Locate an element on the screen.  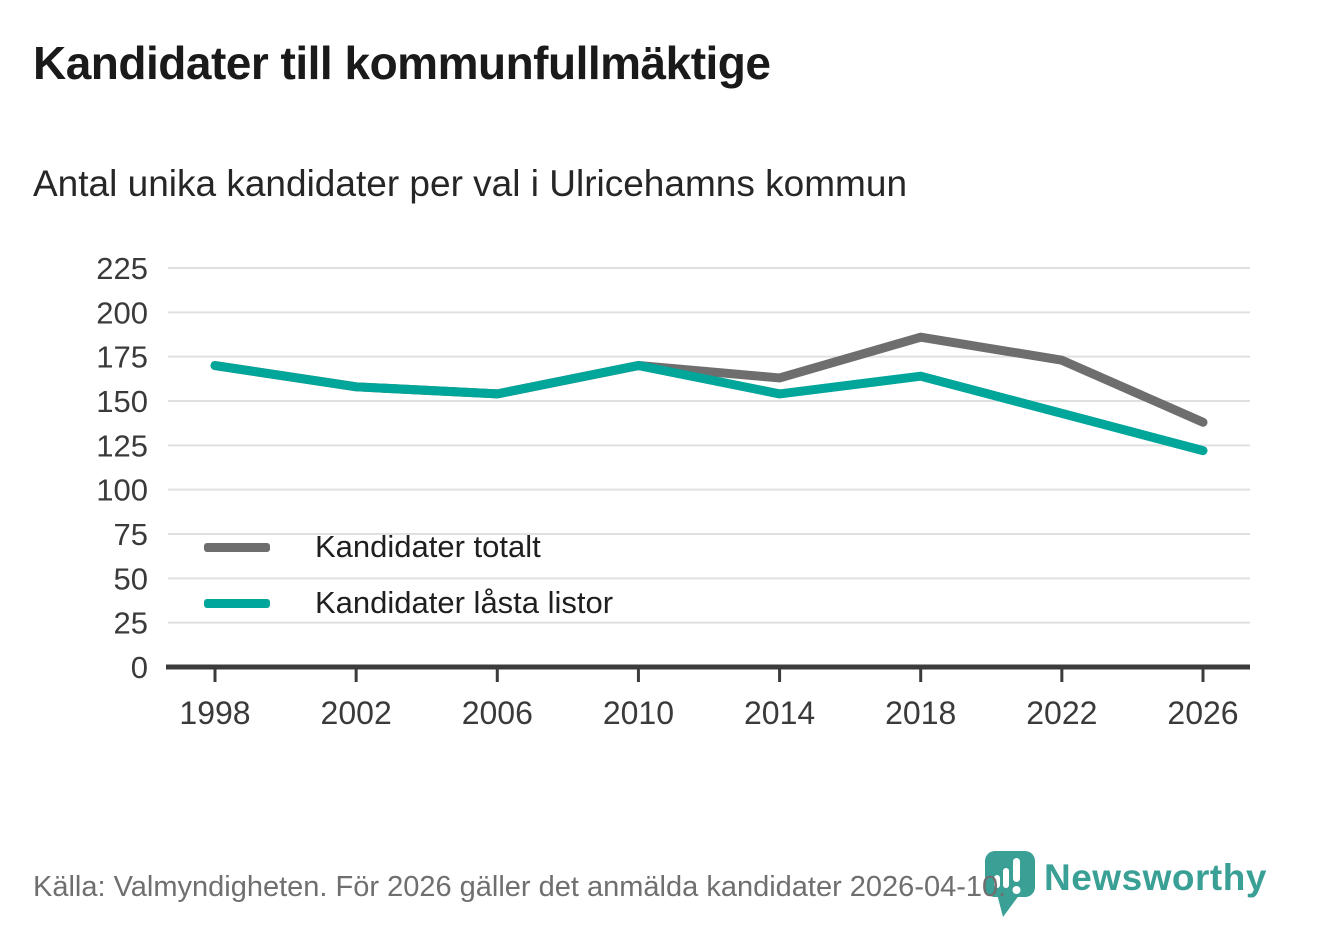
legend-swatch-locked-lists-icon is located at coordinates (237, 603).